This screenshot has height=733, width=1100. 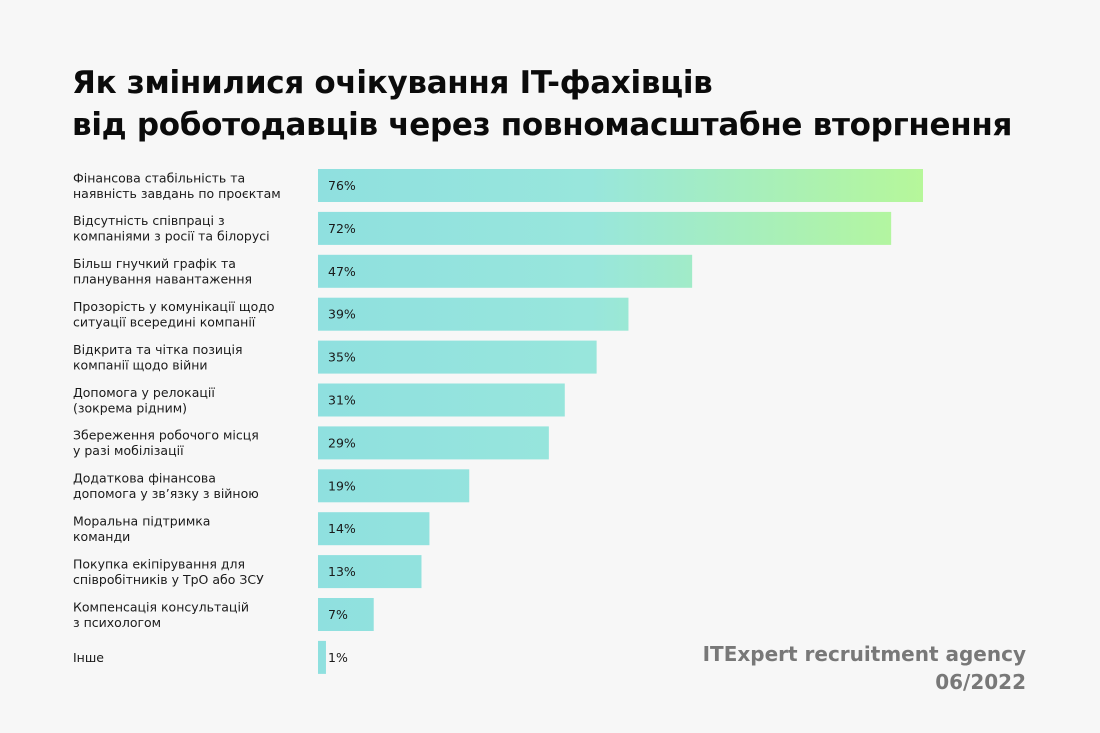 What do you see at coordinates (342, 442) in the screenshot?
I see `bar-value-label-7: 29%` at bounding box center [342, 442].